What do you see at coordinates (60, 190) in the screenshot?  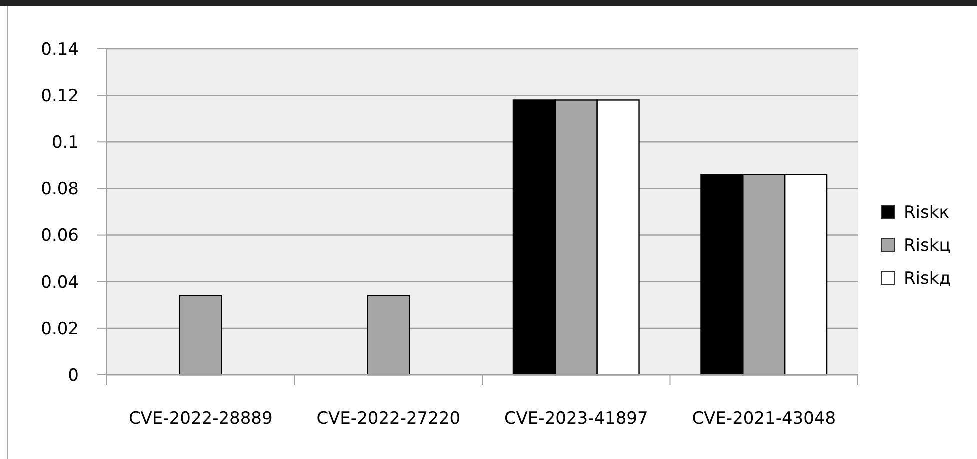 I see `y-tick-label: 0.08` at bounding box center [60, 190].